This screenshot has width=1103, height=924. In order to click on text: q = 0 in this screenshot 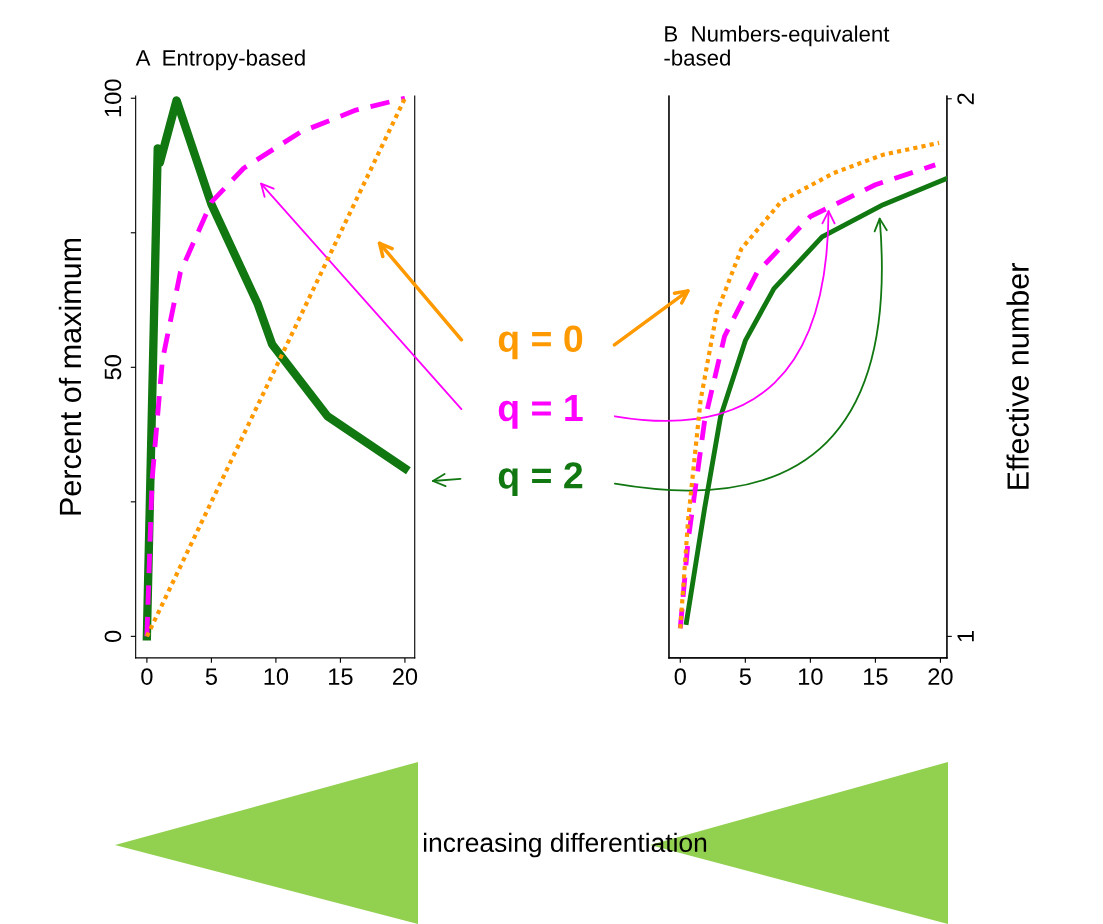, I will do `click(540, 342)`.